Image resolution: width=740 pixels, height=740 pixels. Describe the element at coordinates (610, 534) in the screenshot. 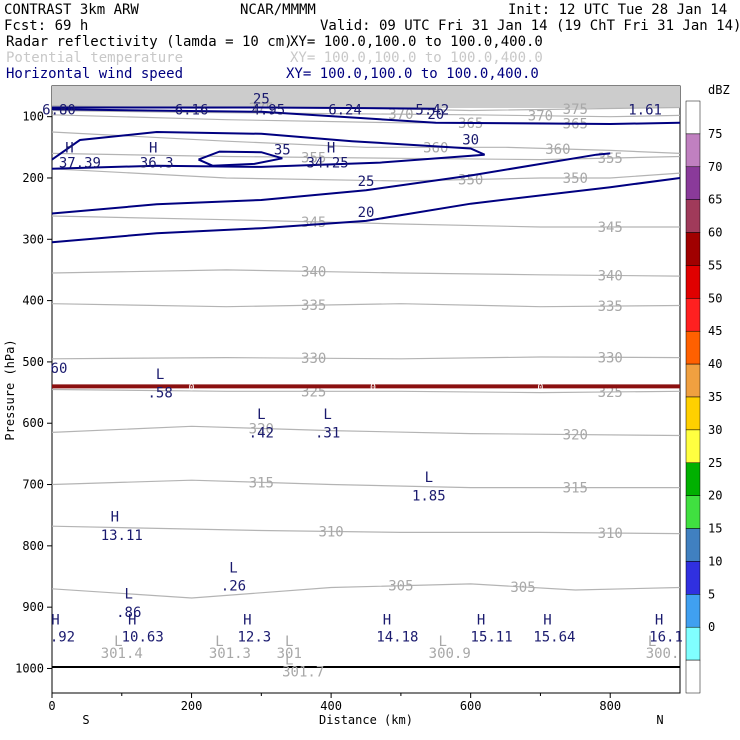

I see `theta-contour-label: 310` at that location.